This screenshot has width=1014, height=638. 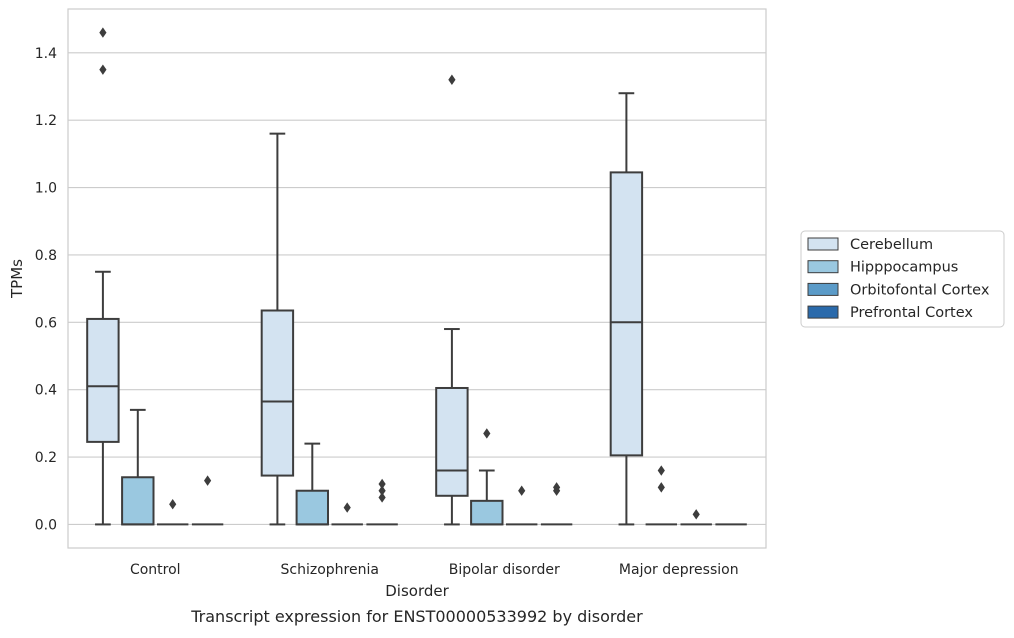 I want to click on x-tick-label: Major depression, so click(x=679, y=570).